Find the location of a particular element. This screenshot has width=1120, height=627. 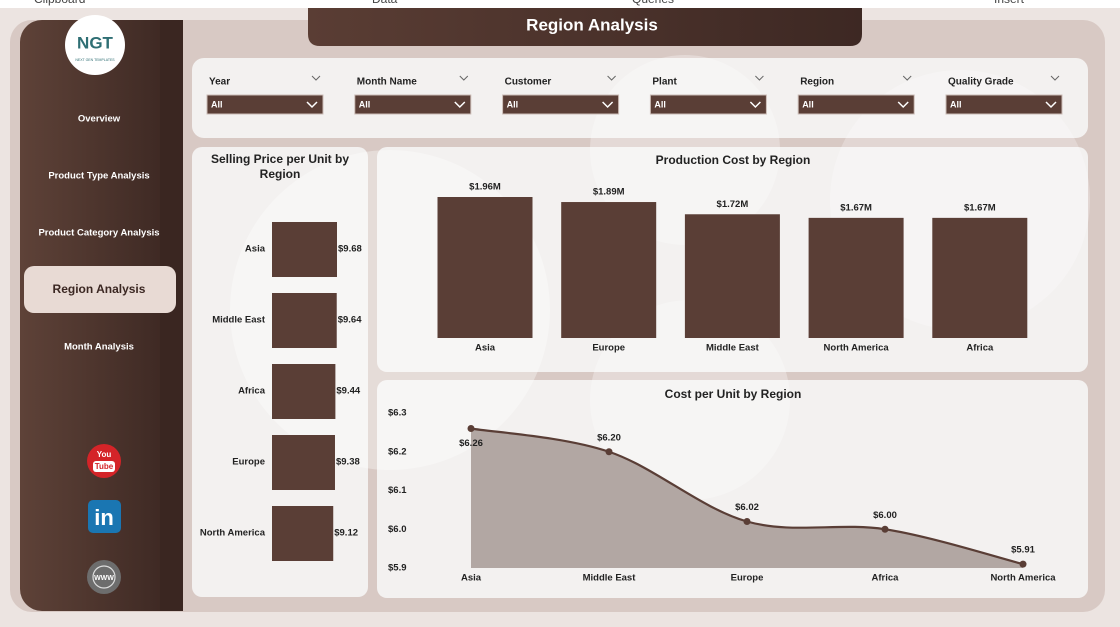

page-title: Region Analysis is located at coordinates (592, 24).